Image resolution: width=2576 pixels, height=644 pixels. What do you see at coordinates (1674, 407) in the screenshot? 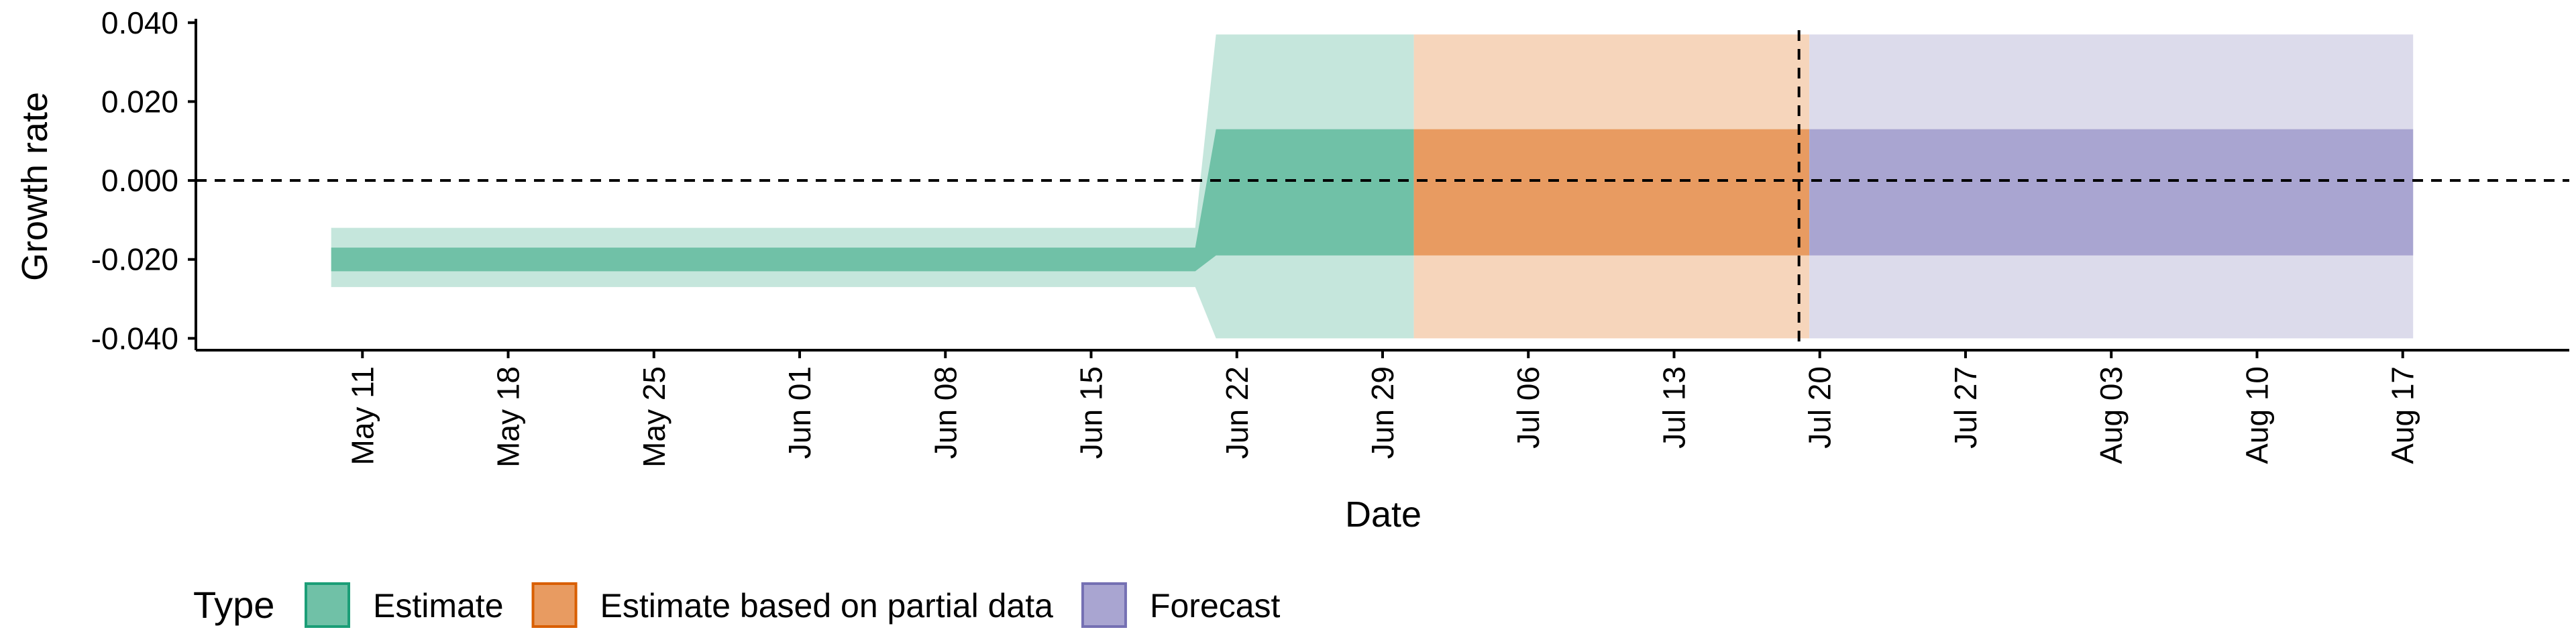
I see `x-tick-label: Jul 13` at bounding box center [1674, 407].